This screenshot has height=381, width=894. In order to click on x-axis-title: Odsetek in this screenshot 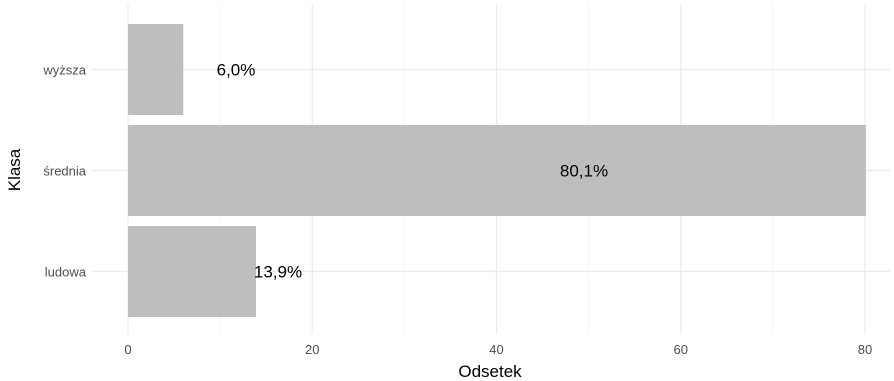, I will do `click(490, 371)`.